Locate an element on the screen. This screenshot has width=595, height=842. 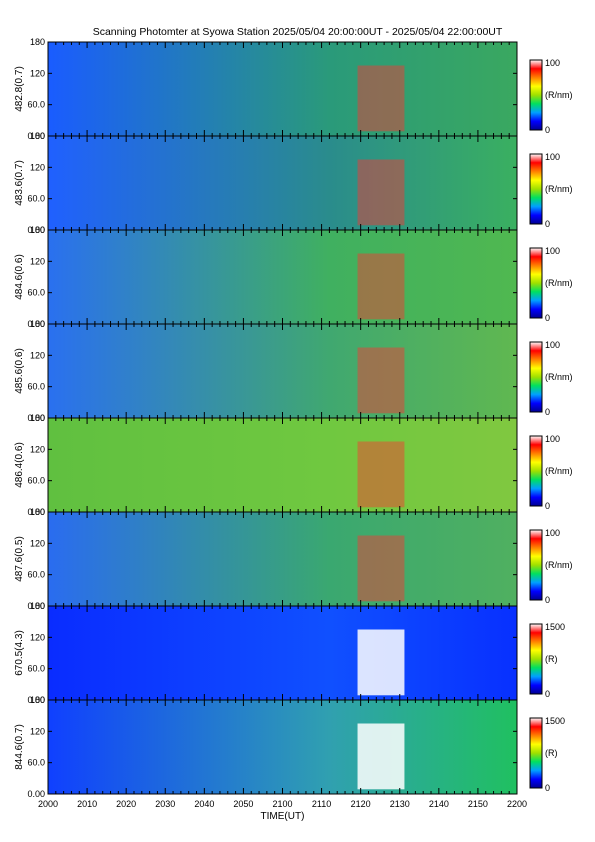
panel-ylabel: 844.6(0.7) is located at coordinates (19, 747).